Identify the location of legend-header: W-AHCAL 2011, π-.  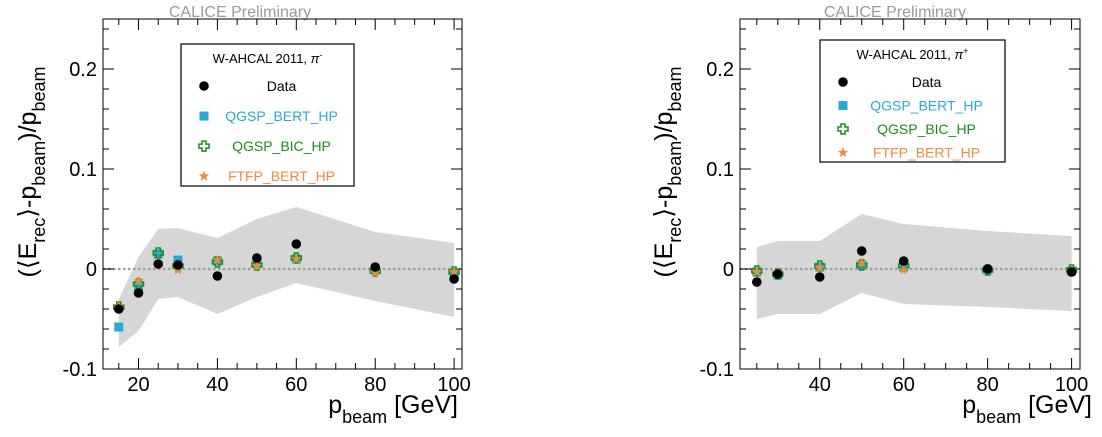
(268, 58).